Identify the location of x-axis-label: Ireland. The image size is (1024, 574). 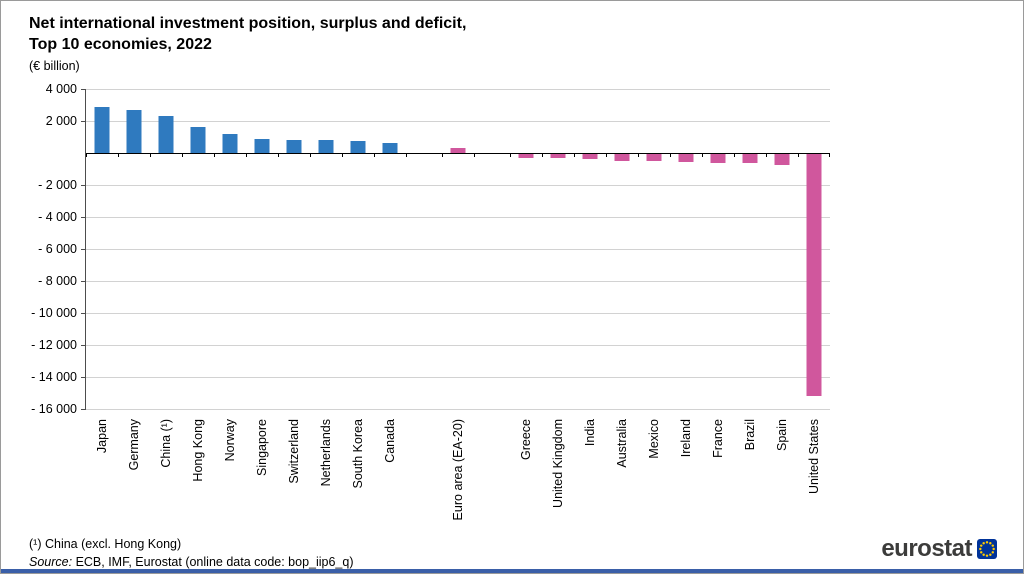
(686, 438).